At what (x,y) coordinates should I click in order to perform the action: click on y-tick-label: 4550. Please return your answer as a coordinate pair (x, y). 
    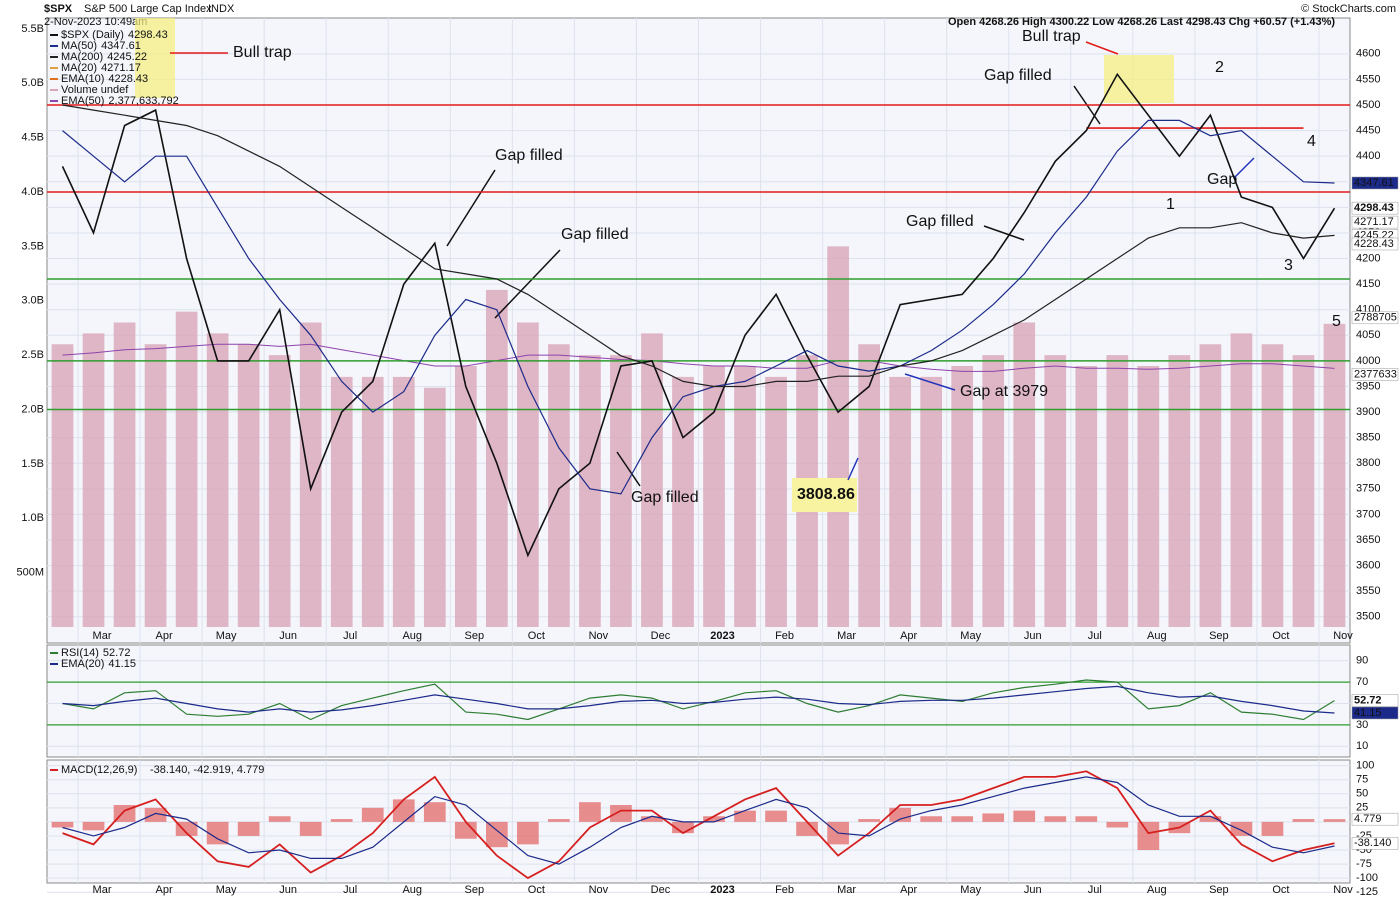
    Looking at the image, I should click on (1368, 79).